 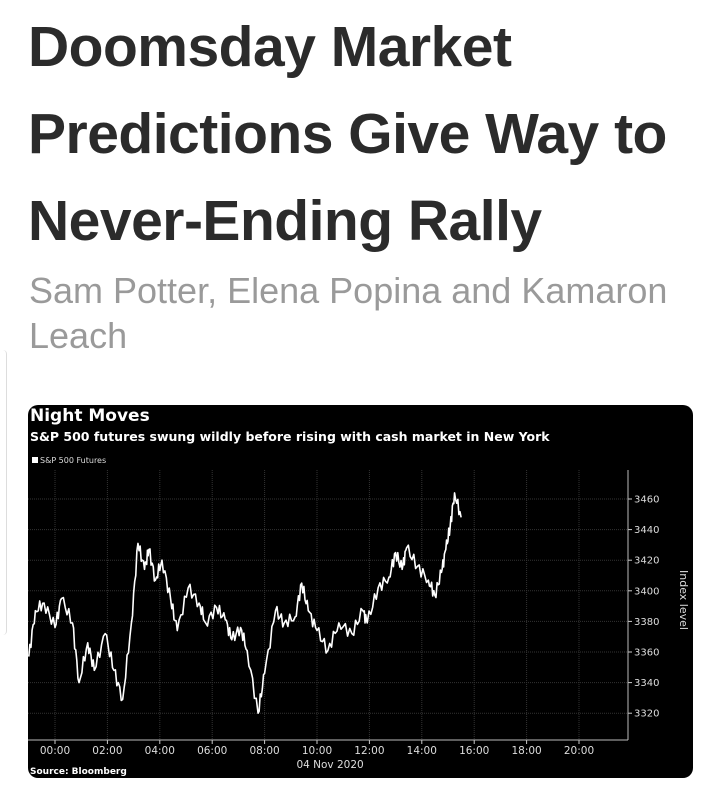 What do you see at coordinates (90, 416) in the screenshot?
I see `chart-title: Night Moves` at bounding box center [90, 416].